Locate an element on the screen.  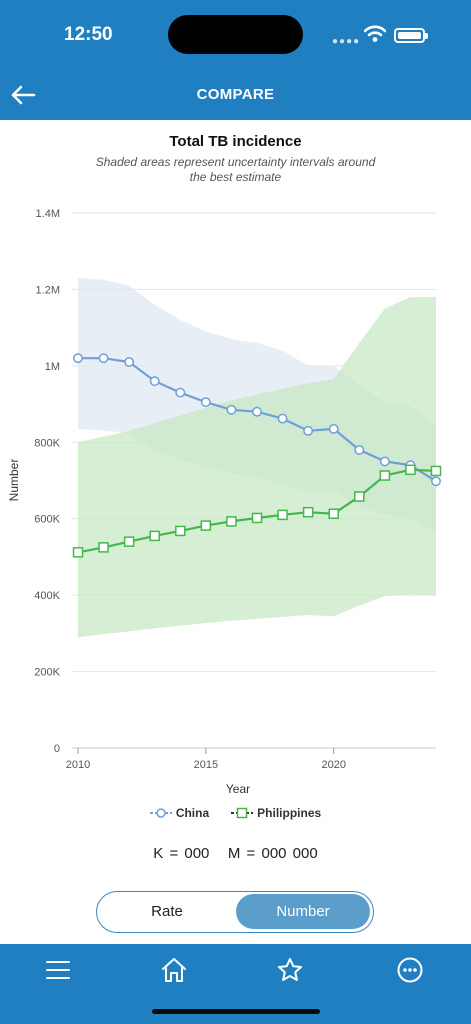
legend-label-china: China is located at coordinates (192, 813).